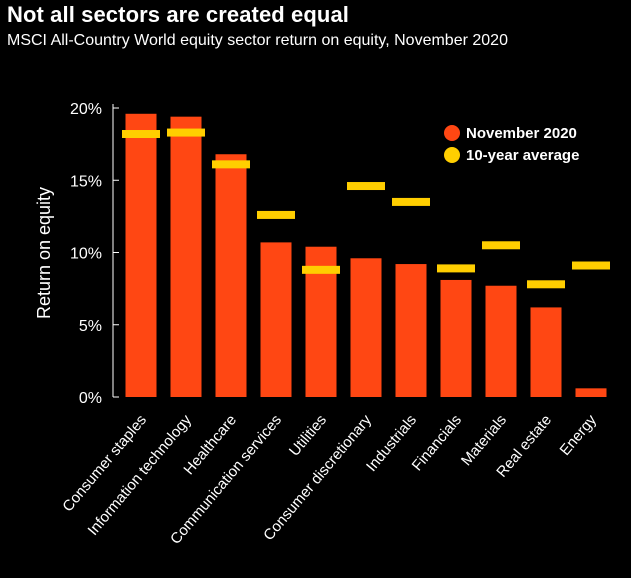 The image size is (631, 578). Describe the element at coordinates (86, 109) in the screenshot. I see `y-tick-label: 20%` at that location.